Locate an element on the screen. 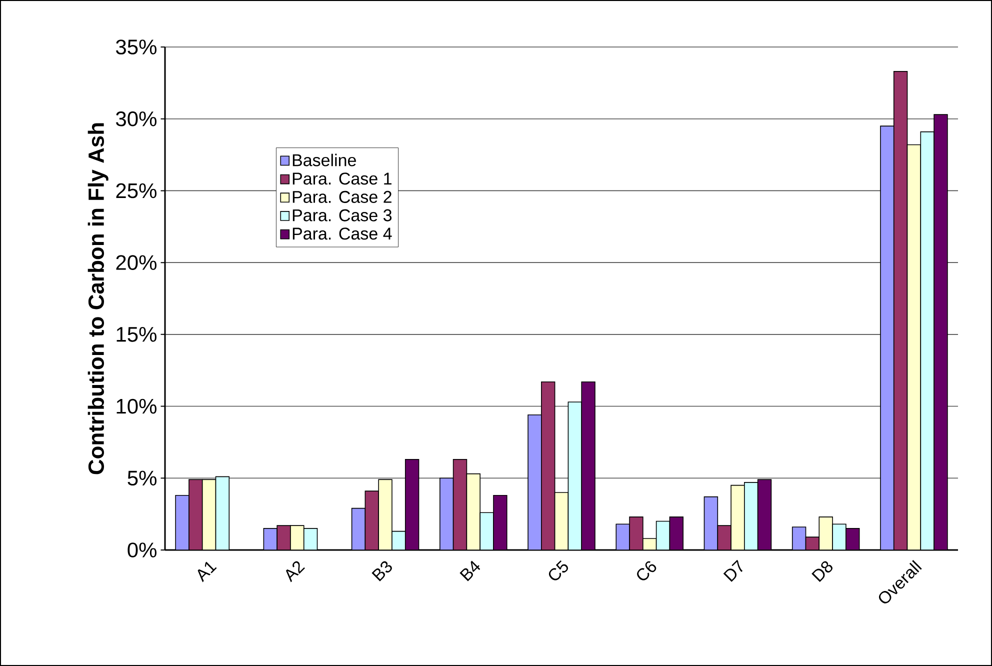  x-tick-label: B3 is located at coordinates (382, 571).